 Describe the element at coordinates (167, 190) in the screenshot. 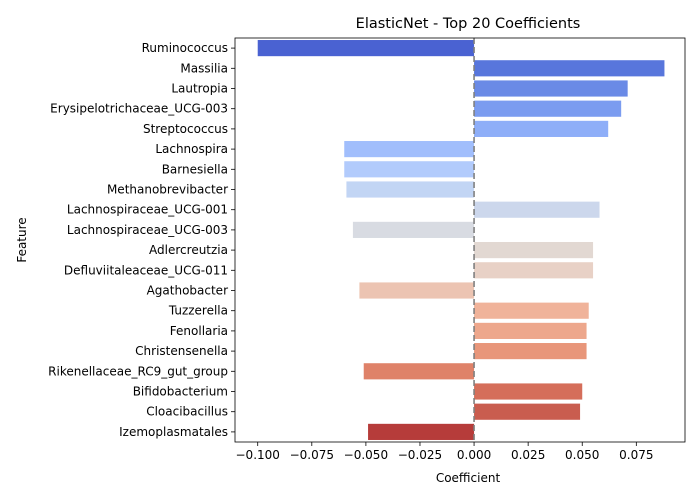

I see `y-tick-label: Methanobrevibacter` at that location.